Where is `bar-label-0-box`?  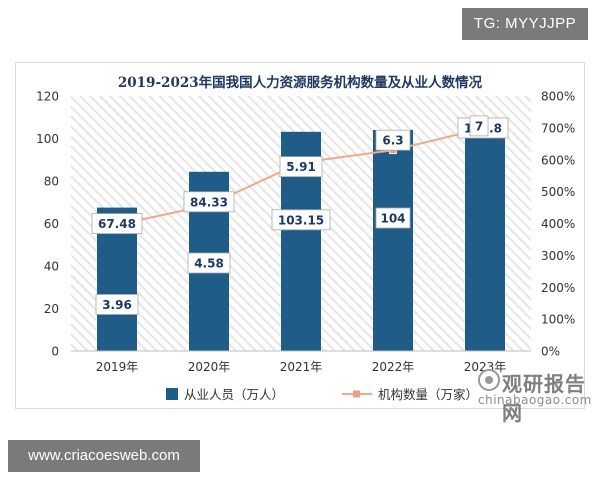
bar-label-0-box is located at coordinates (117, 224).